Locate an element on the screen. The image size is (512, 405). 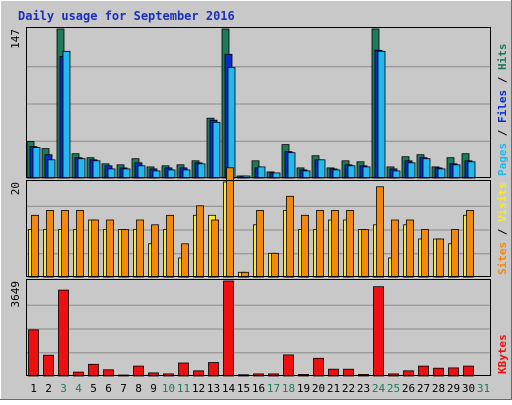
x-tick-label: 14 is located at coordinates (229, 388).